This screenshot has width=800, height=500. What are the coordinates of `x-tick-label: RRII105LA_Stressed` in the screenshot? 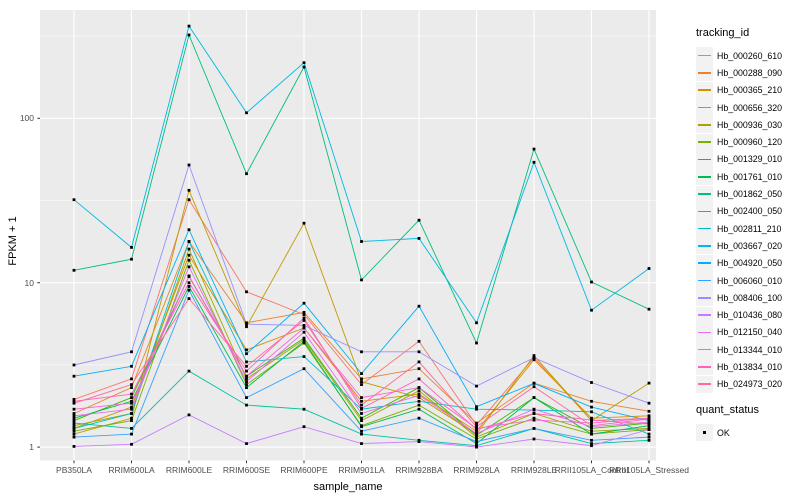 It's located at (649, 470).